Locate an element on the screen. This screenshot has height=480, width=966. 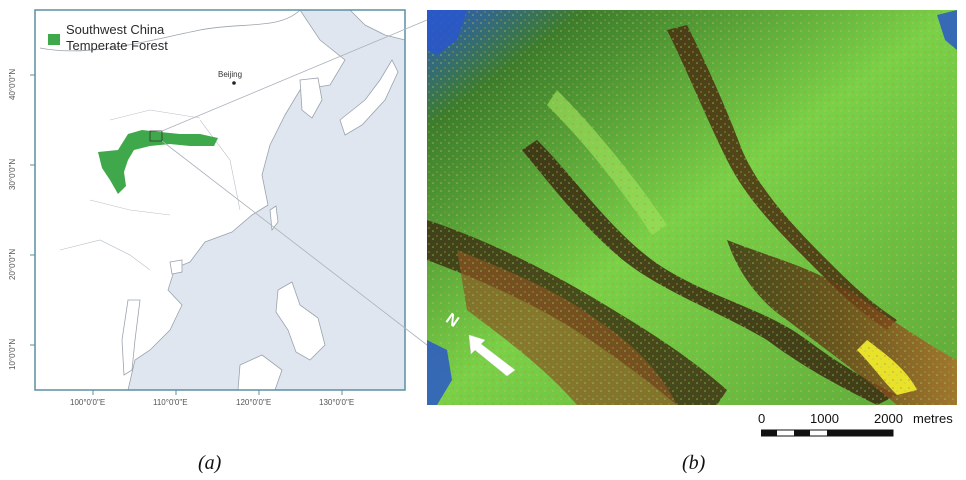
north-arrow is located at coordinates (492, 355).